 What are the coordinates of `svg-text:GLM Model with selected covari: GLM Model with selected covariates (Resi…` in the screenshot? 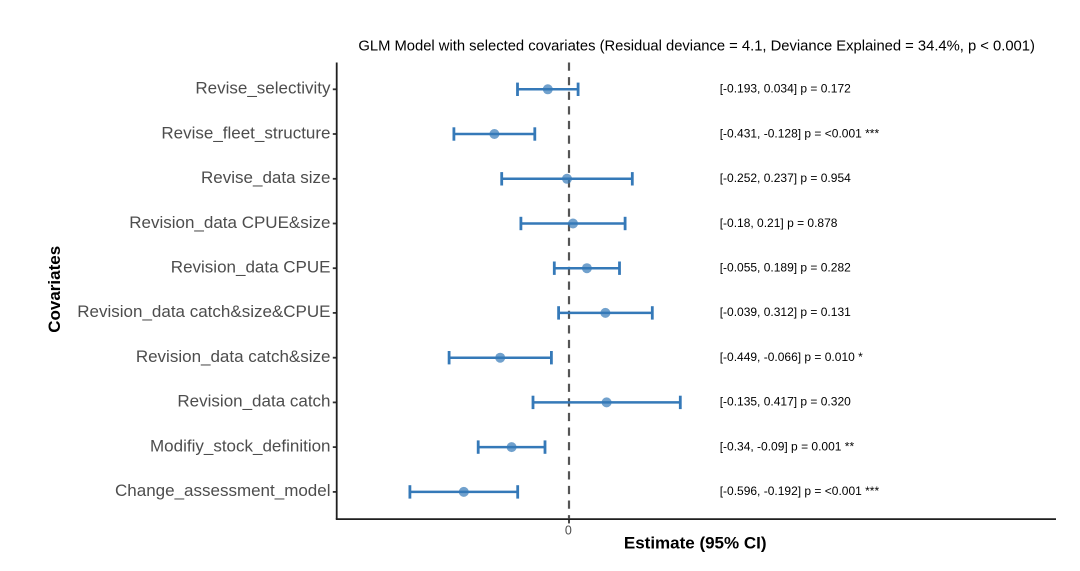 It's located at (696, 47).